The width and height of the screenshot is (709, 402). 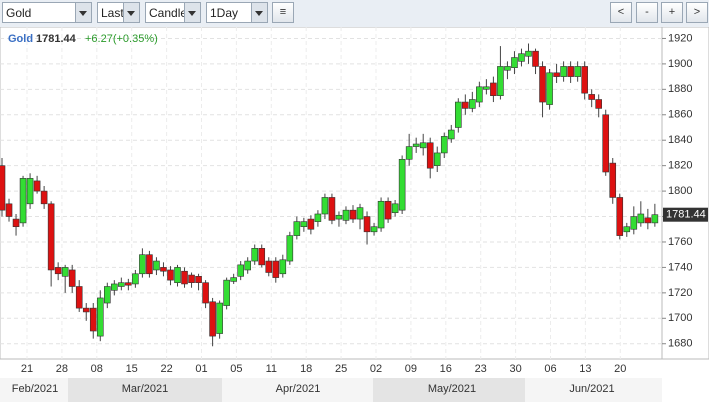 I want to click on x-tick-label: 08, so click(x=97, y=369).